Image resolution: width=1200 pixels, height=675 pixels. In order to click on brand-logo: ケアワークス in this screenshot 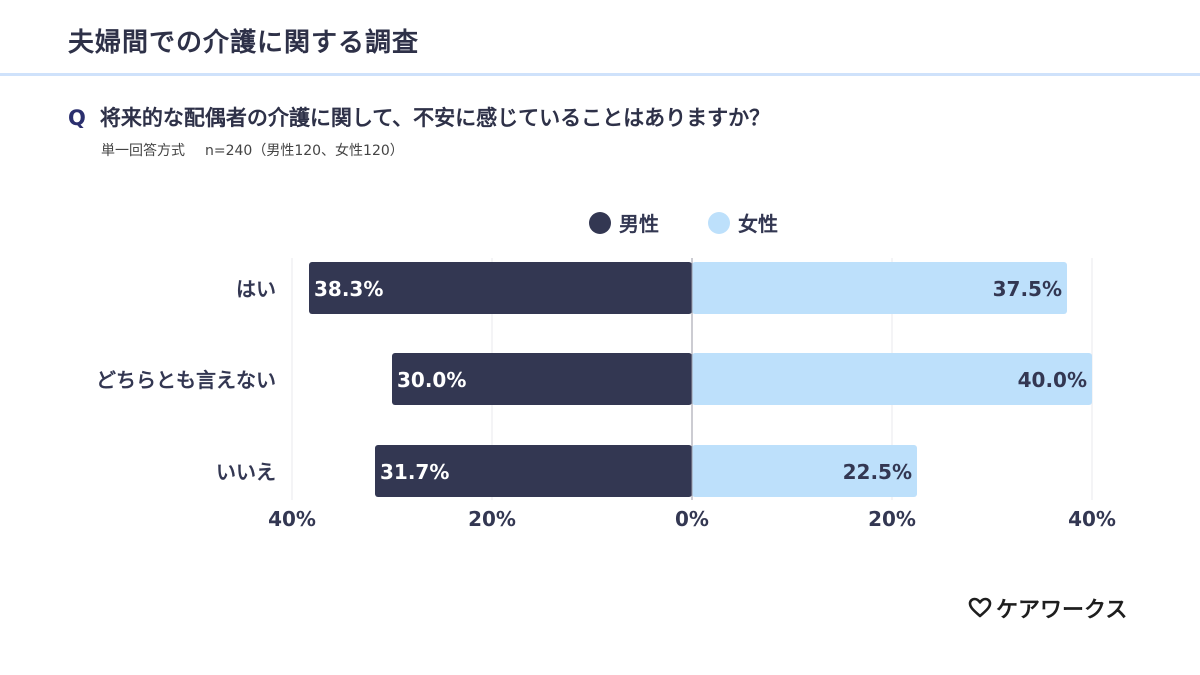, I will do `click(1047, 608)`.